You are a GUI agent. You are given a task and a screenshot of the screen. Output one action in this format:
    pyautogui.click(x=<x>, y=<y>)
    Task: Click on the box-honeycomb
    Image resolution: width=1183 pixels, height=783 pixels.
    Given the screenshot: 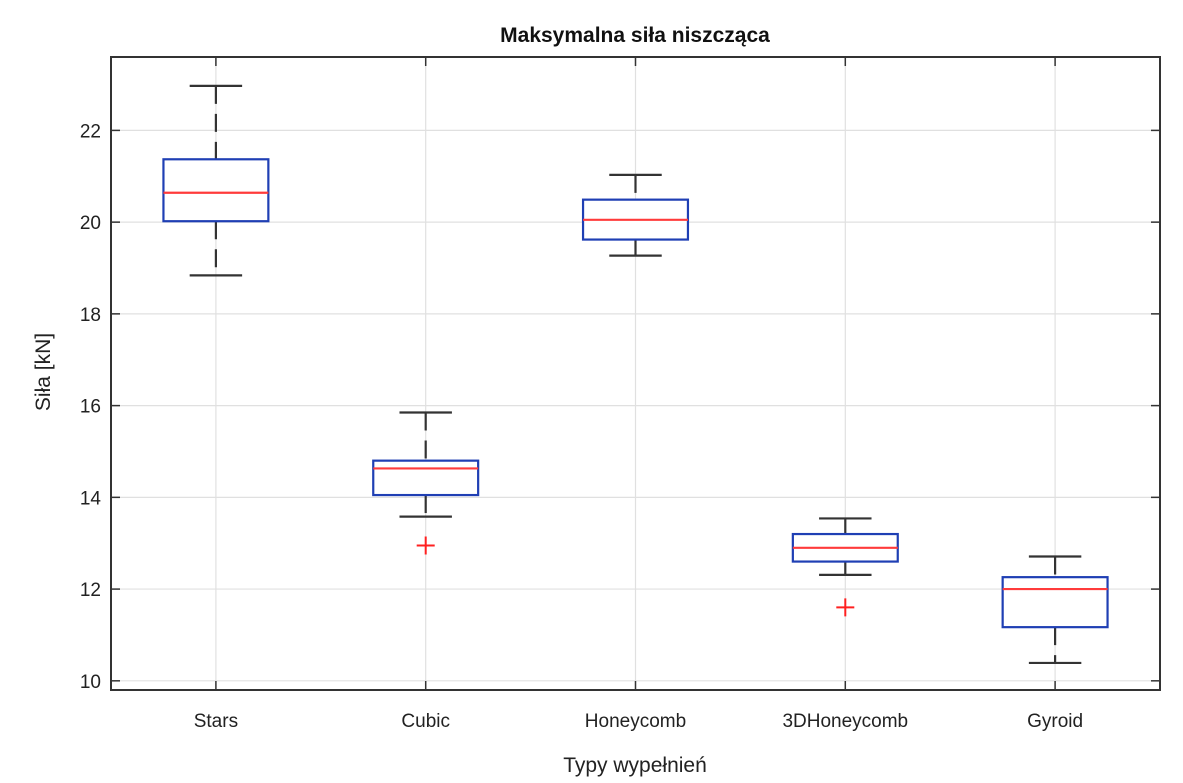 What is the action you would take?
    pyautogui.click(x=635, y=215)
    